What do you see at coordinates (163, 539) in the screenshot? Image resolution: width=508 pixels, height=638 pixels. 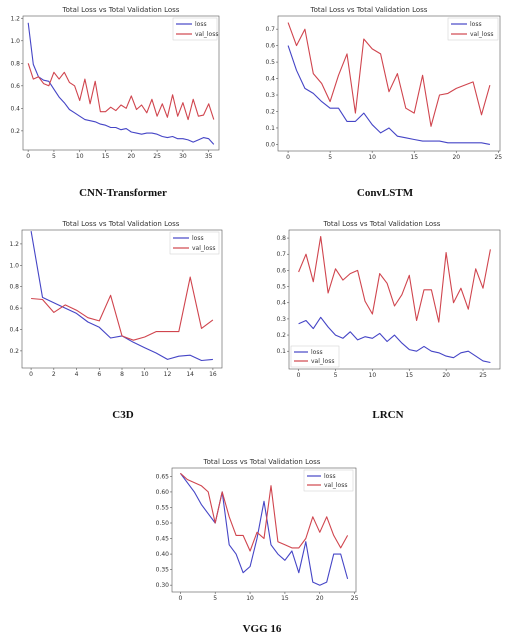 I see `y-tick-label: 0.45` at bounding box center [163, 539].